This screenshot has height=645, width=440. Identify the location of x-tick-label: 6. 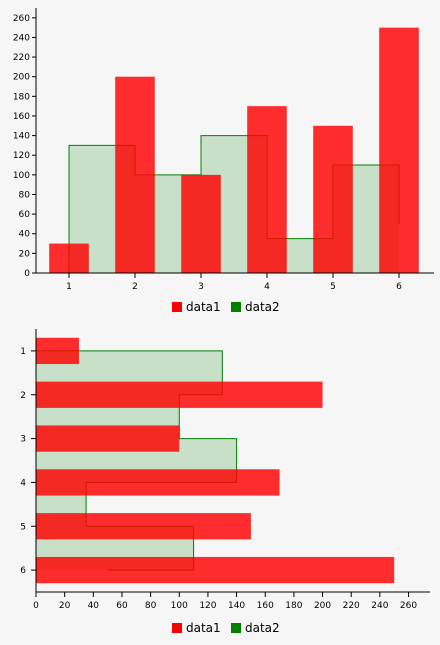
(399, 287).